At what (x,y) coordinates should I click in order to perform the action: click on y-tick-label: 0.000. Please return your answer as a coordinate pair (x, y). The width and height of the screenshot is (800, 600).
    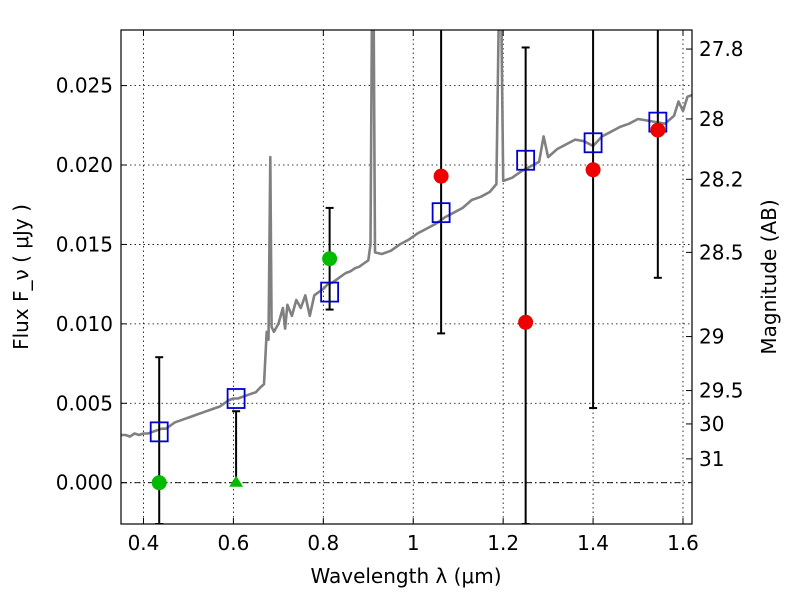
    Looking at the image, I should click on (84, 483).